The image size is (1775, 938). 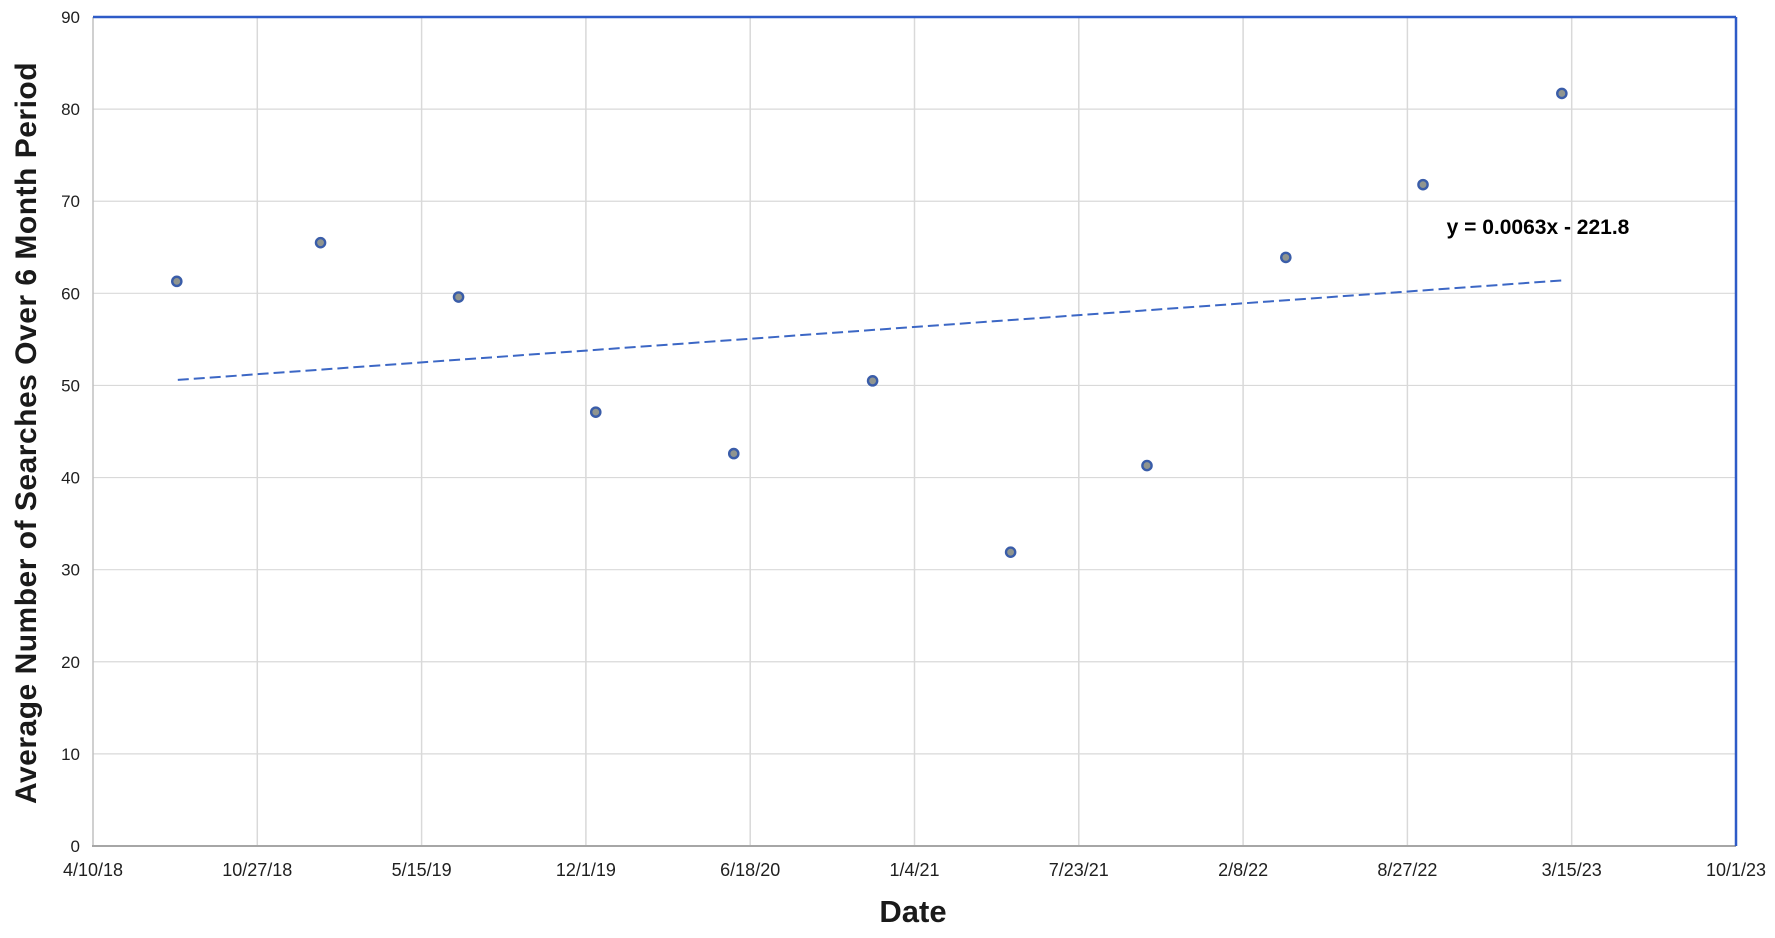 I want to click on trendline, so click(x=869, y=330).